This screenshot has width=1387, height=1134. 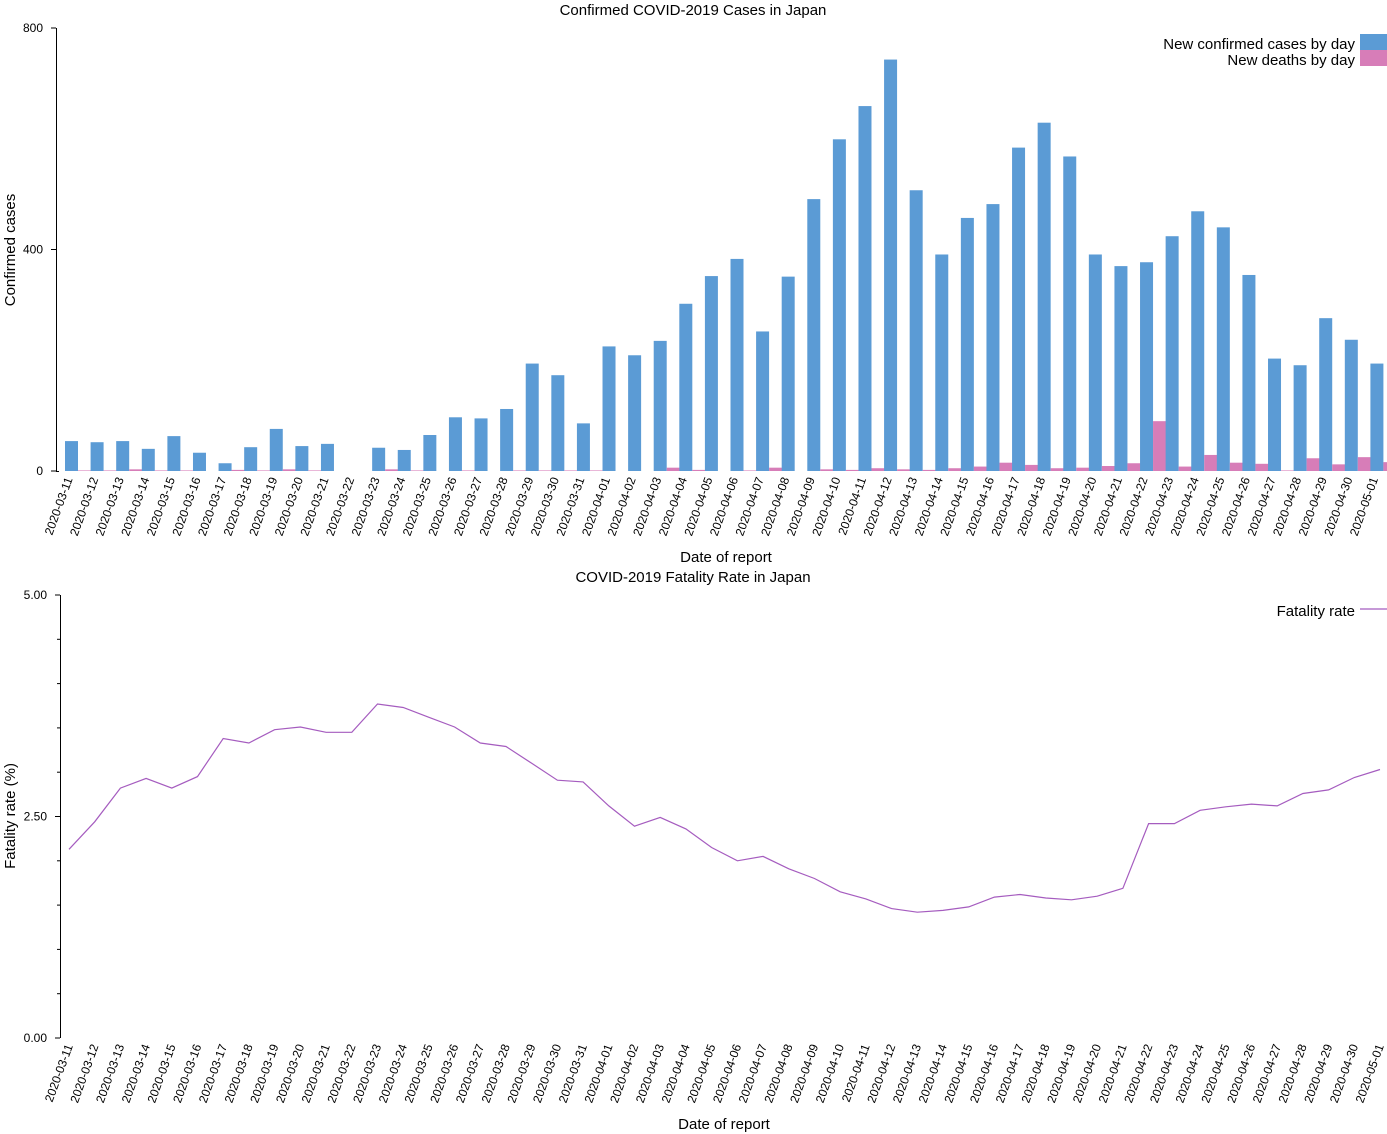 What do you see at coordinates (36, 595) in the screenshot?
I see `fatality-y-tick-label: 5.00` at bounding box center [36, 595].